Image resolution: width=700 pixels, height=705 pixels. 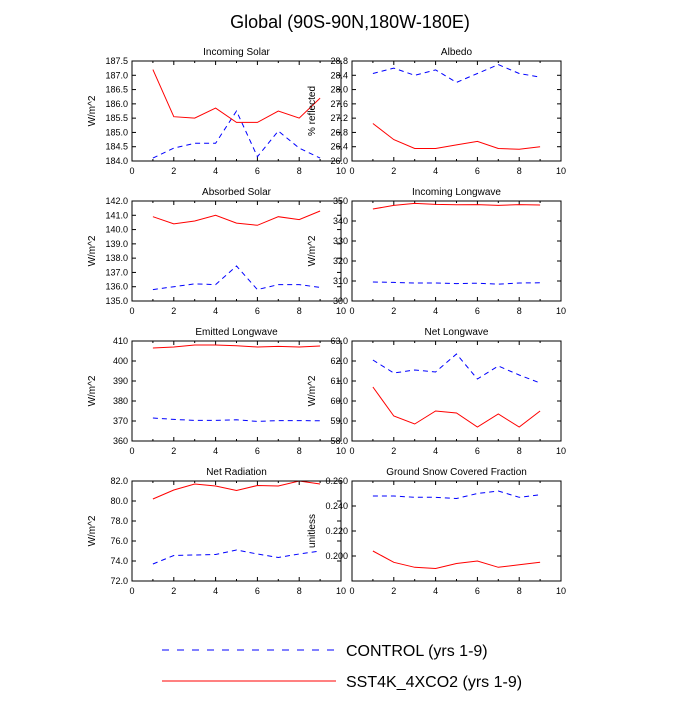 I want to click on y-tick-label: 320, so click(x=340, y=261).